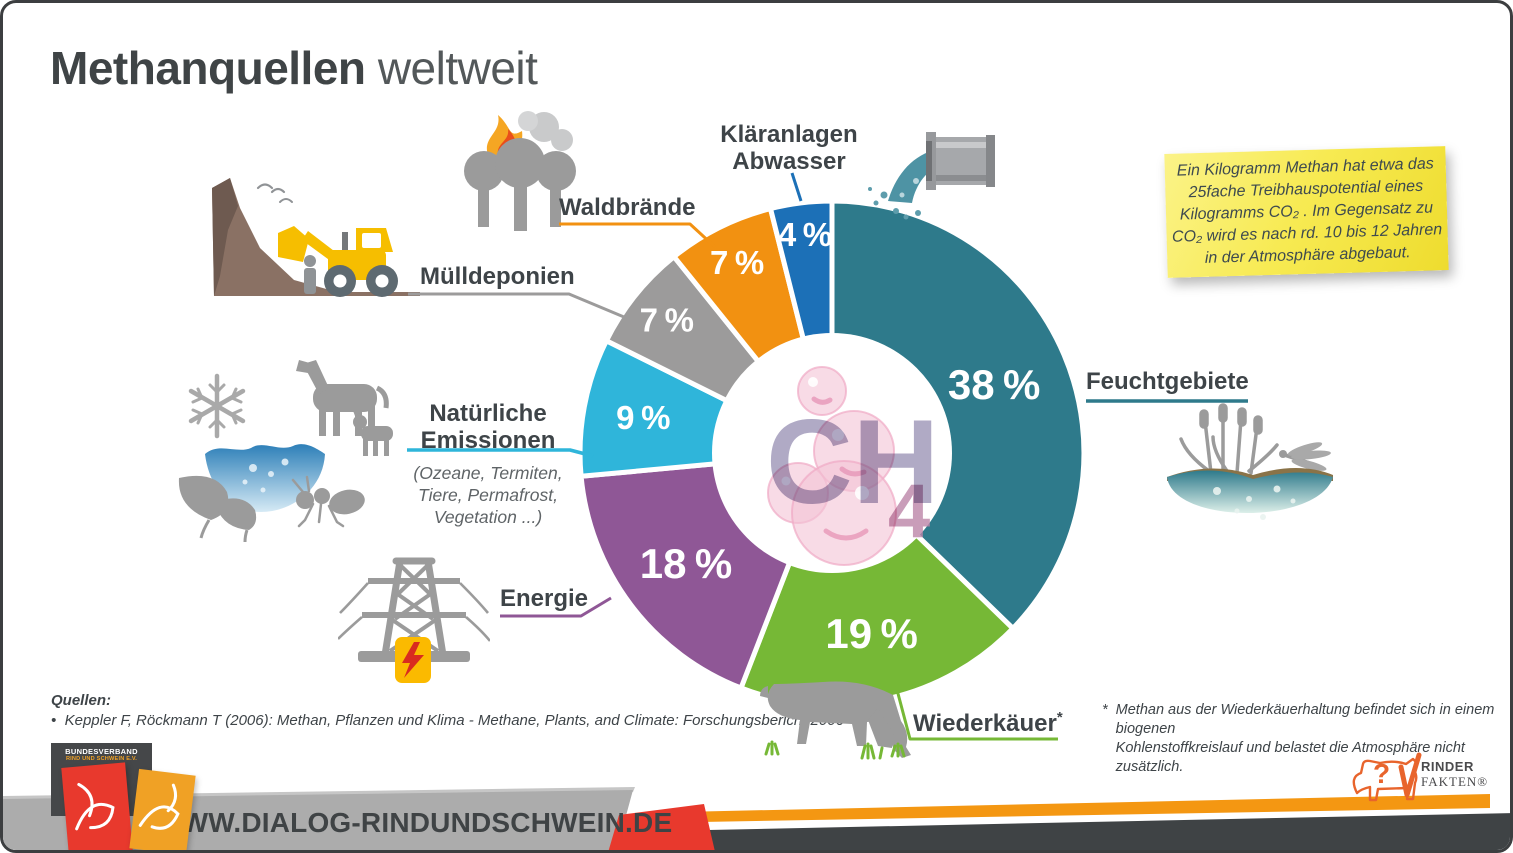 This screenshot has height=853, width=1513. I want to click on wetlands-illustration, so click(1250, 461).